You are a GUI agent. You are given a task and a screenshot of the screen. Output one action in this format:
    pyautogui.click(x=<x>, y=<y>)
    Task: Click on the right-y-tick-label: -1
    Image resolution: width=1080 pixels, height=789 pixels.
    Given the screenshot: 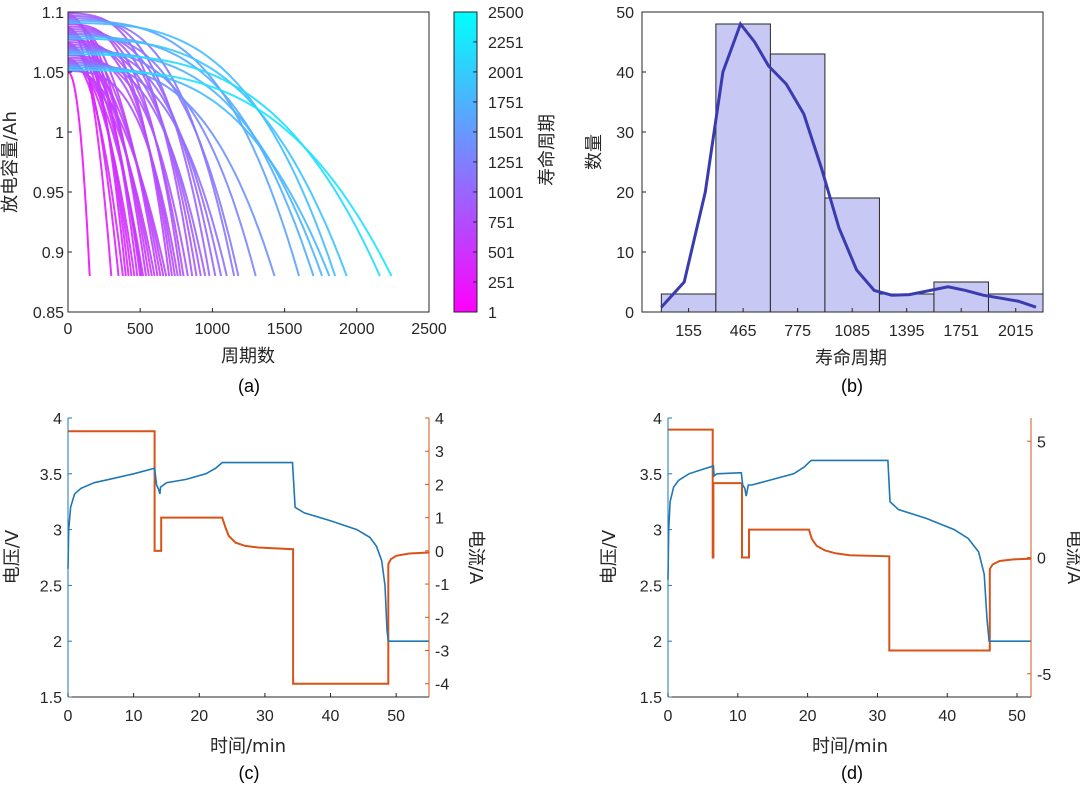 What is the action you would take?
    pyautogui.click(x=442, y=585)
    